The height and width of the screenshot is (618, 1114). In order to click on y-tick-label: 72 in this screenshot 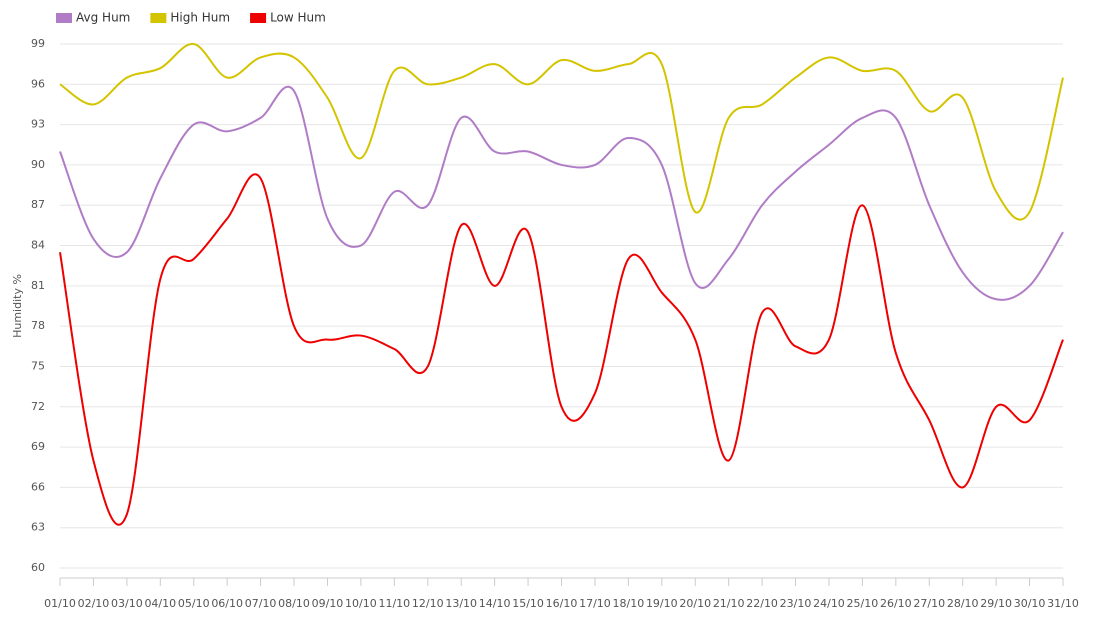, I will do `click(38, 406)`.